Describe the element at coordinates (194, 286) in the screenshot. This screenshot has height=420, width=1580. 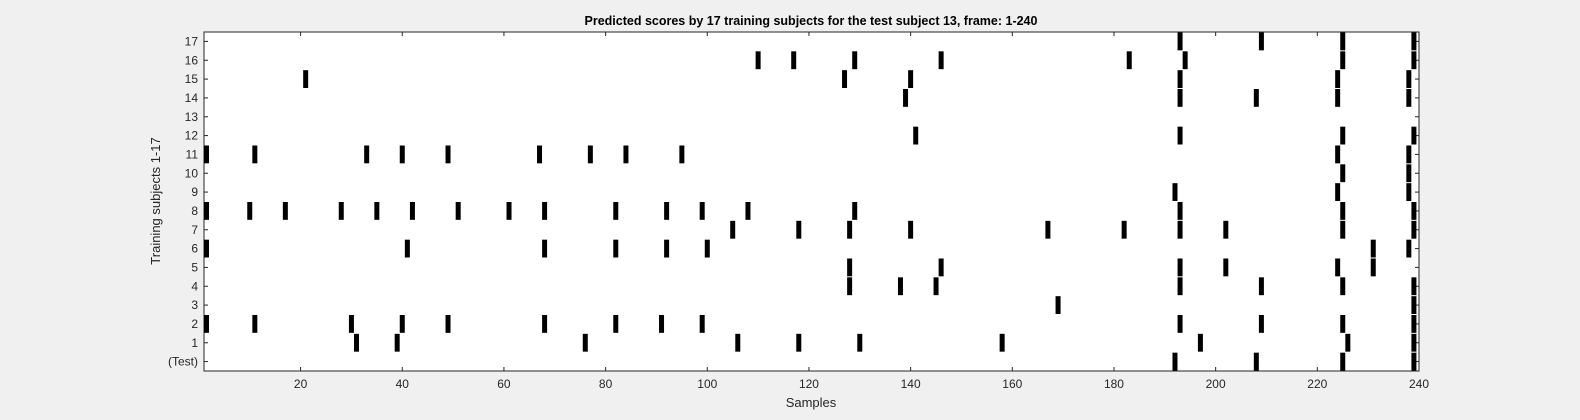
I see `y-tick-label: 4` at that location.